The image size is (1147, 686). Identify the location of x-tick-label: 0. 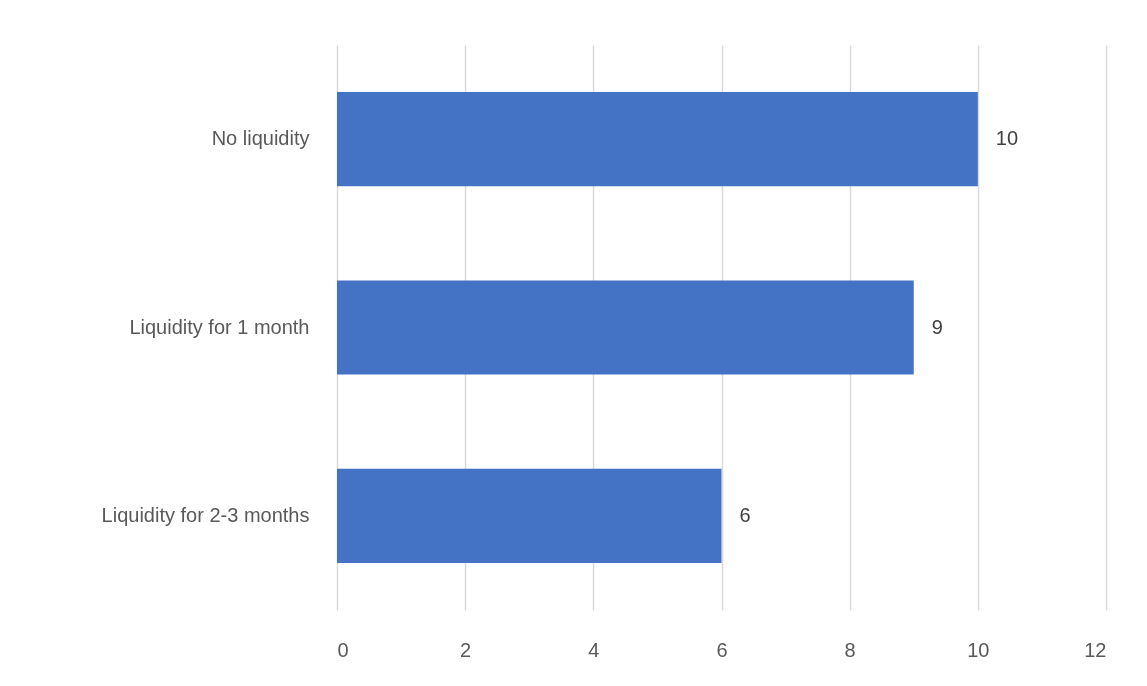
(343, 649).